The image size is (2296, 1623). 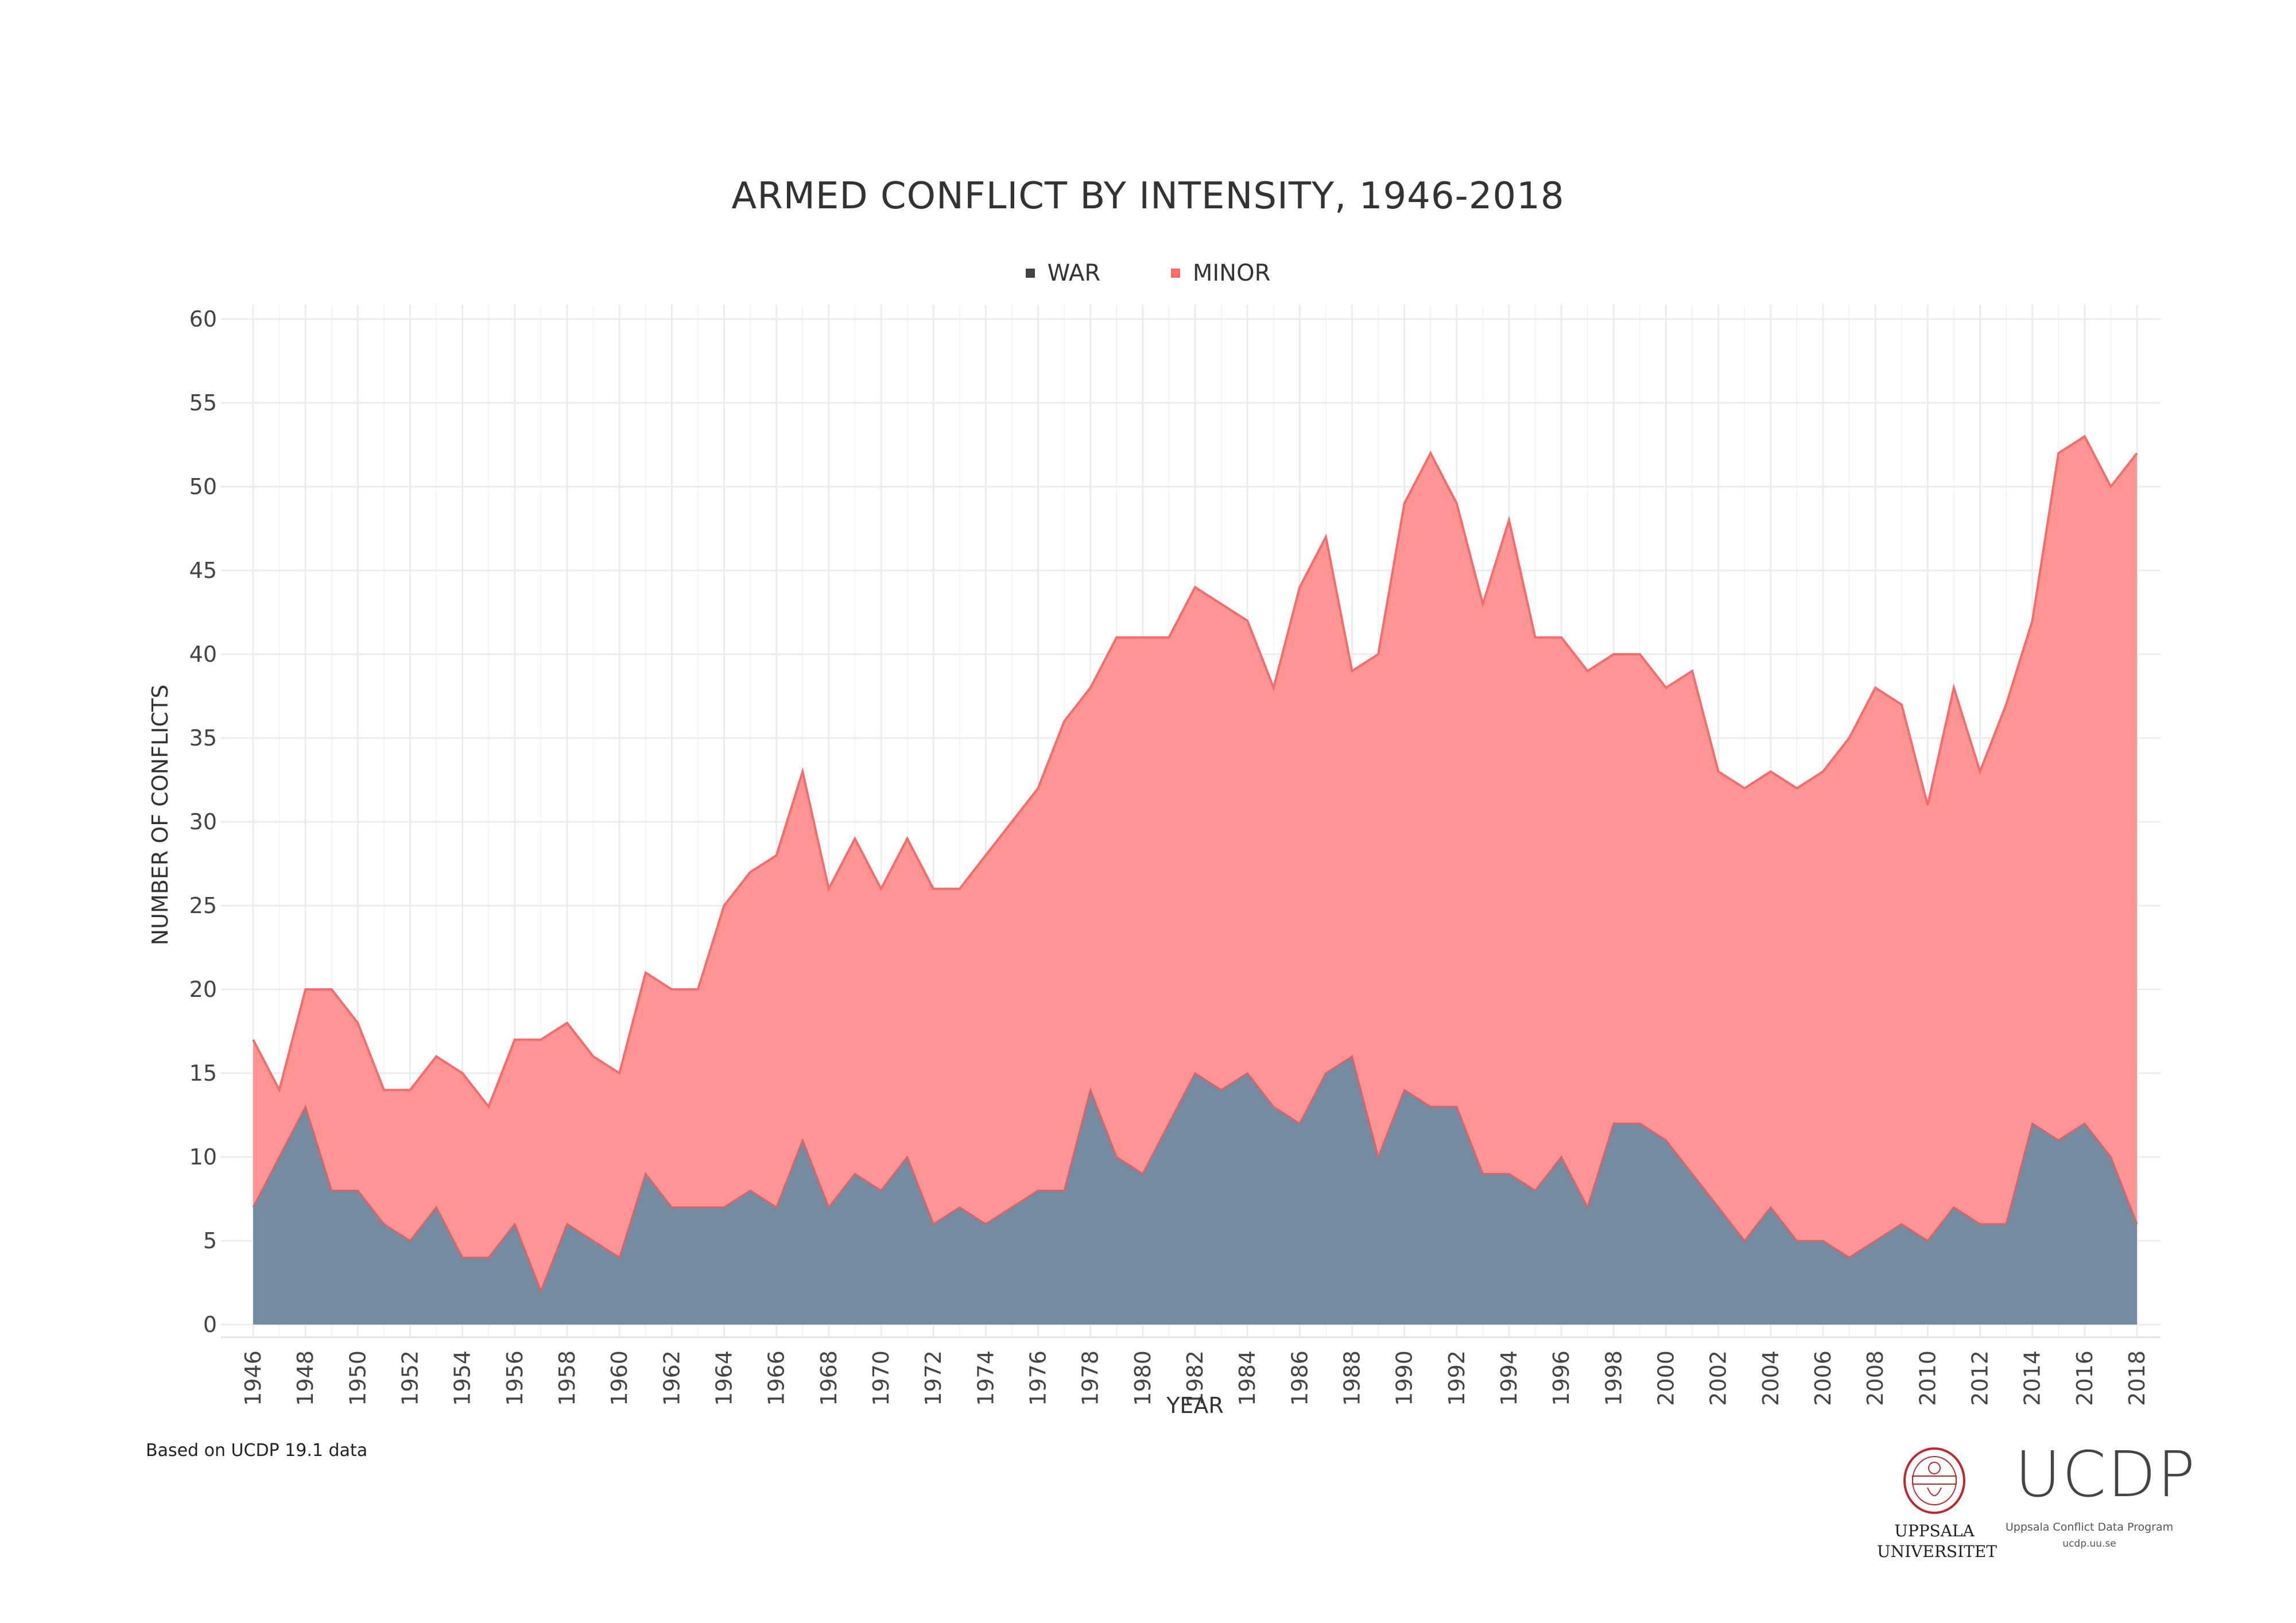 I want to click on x-tick-label: 1972, so click(x=933, y=1378).